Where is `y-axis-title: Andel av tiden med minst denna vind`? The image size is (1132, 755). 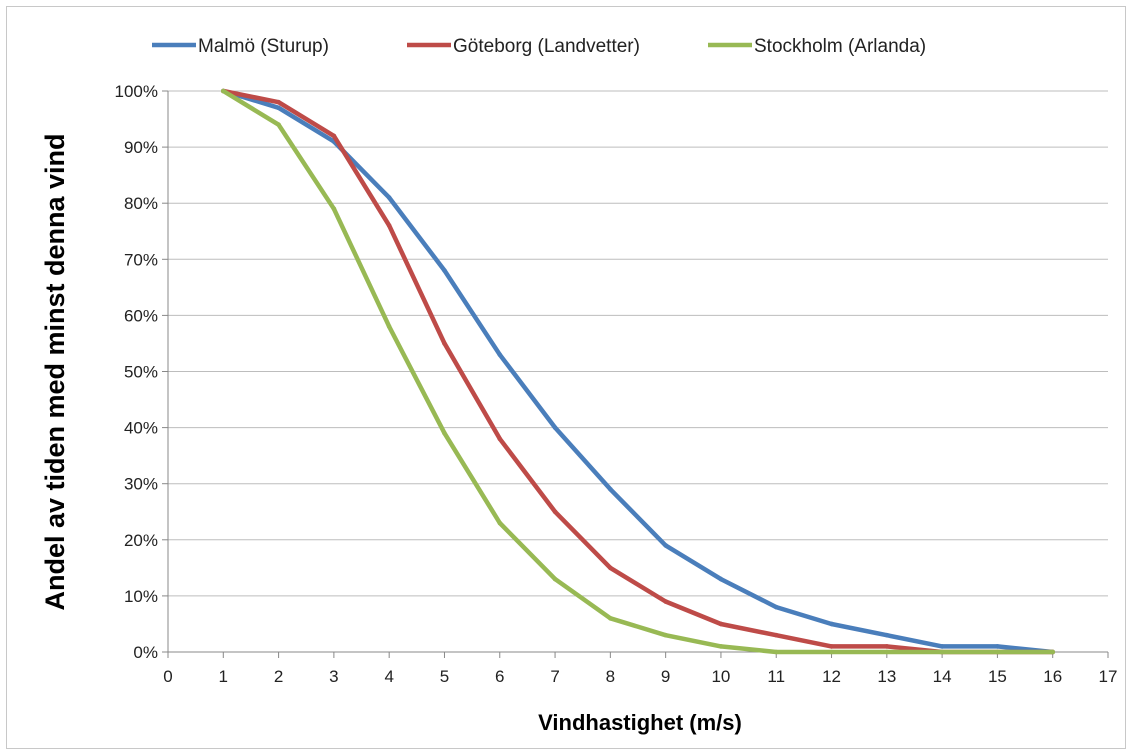
y-axis-title: Andel av tiden med minst denna vind is located at coordinates (55, 371).